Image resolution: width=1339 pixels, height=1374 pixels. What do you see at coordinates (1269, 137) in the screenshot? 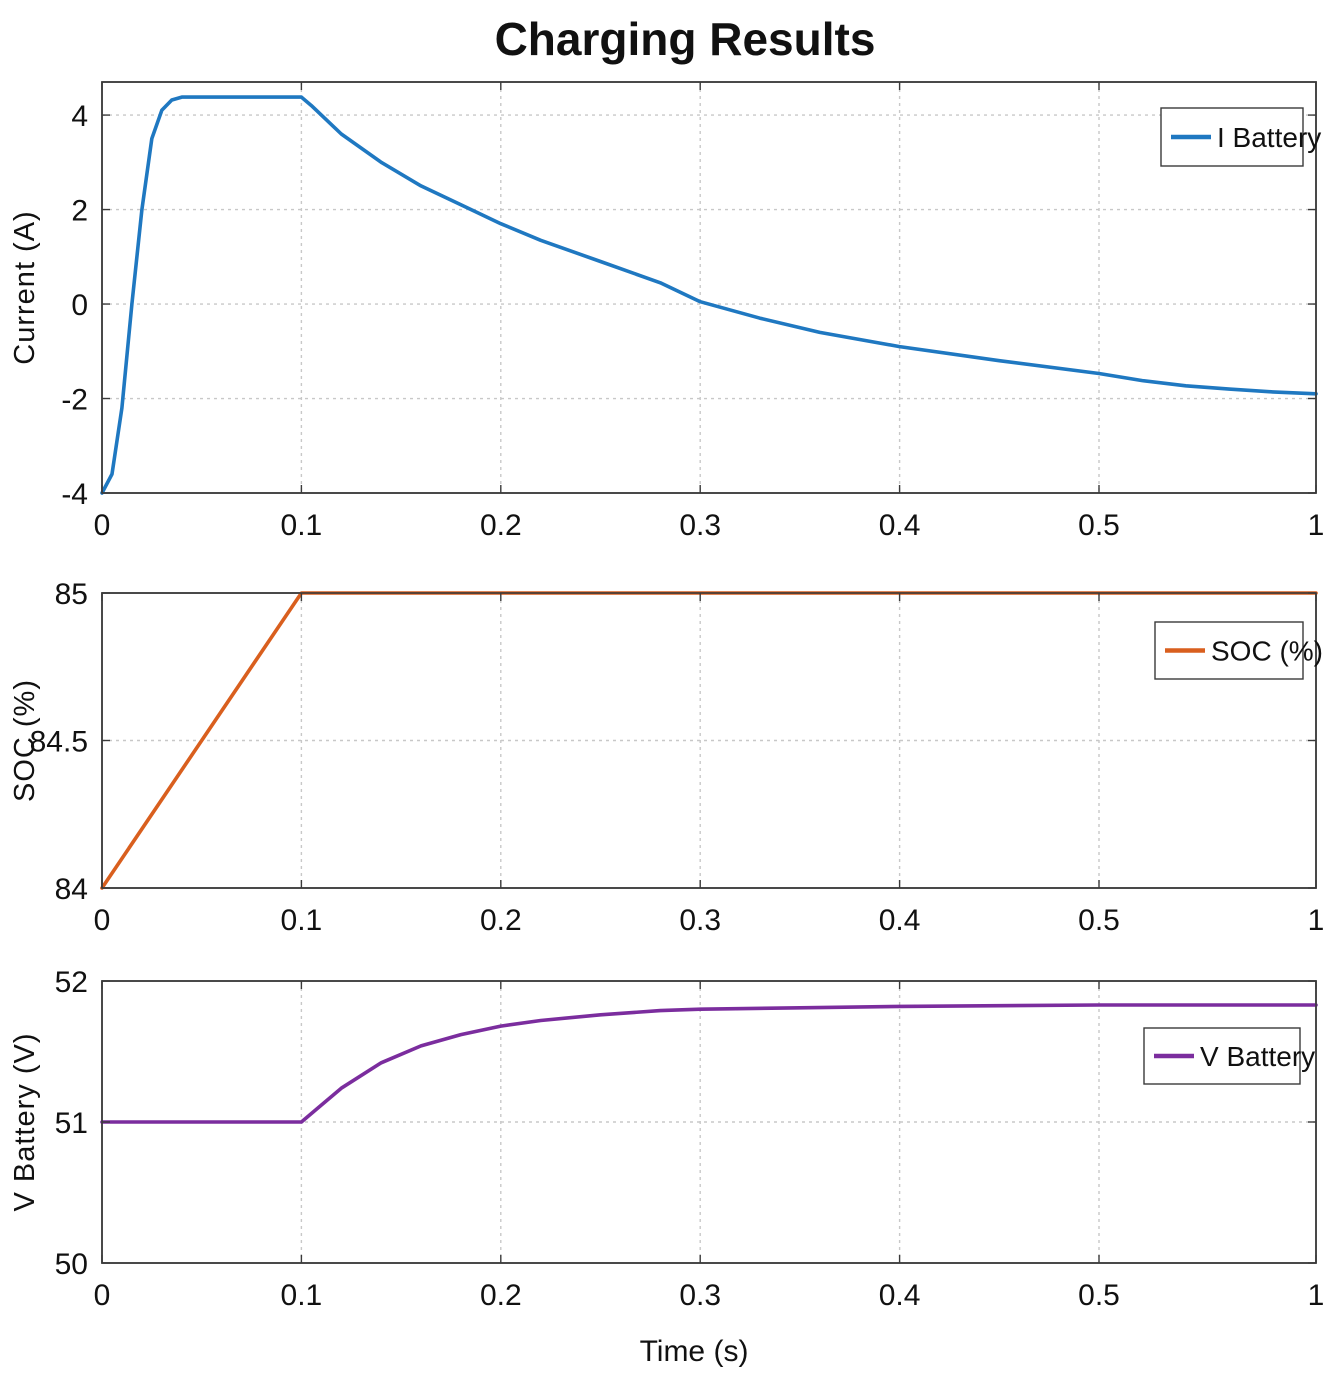
I see `legend-label: I Battery` at bounding box center [1269, 137].